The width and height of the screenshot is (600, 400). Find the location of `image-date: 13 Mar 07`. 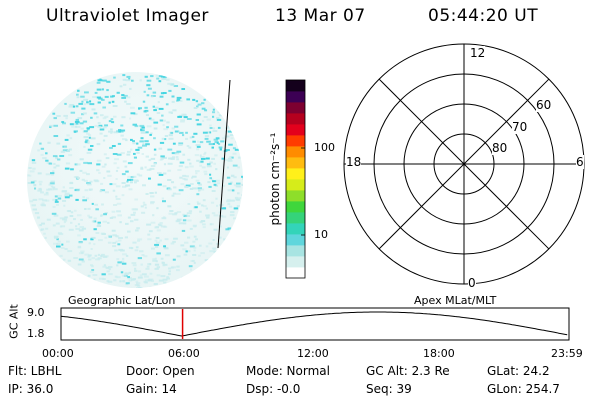

image-date: 13 Mar 07 is located at coordinates (320, 16).